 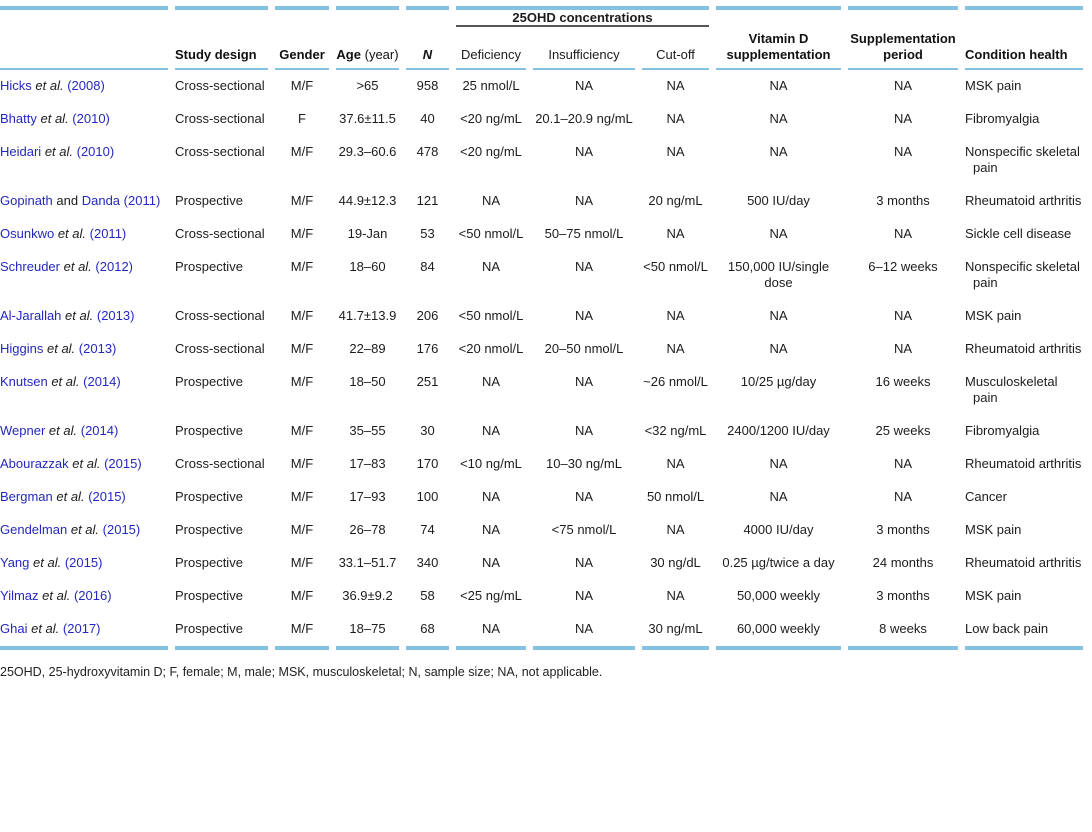 I want to click on study-link: Ghai, so click(x=14, y=628).